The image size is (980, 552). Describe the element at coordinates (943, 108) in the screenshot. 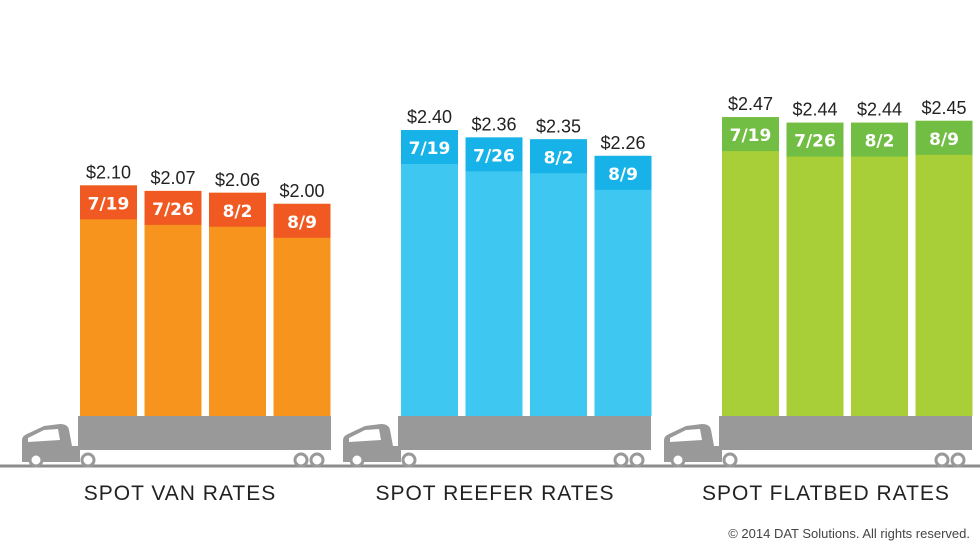

I see `bar-value-label: $2.45` at that location.